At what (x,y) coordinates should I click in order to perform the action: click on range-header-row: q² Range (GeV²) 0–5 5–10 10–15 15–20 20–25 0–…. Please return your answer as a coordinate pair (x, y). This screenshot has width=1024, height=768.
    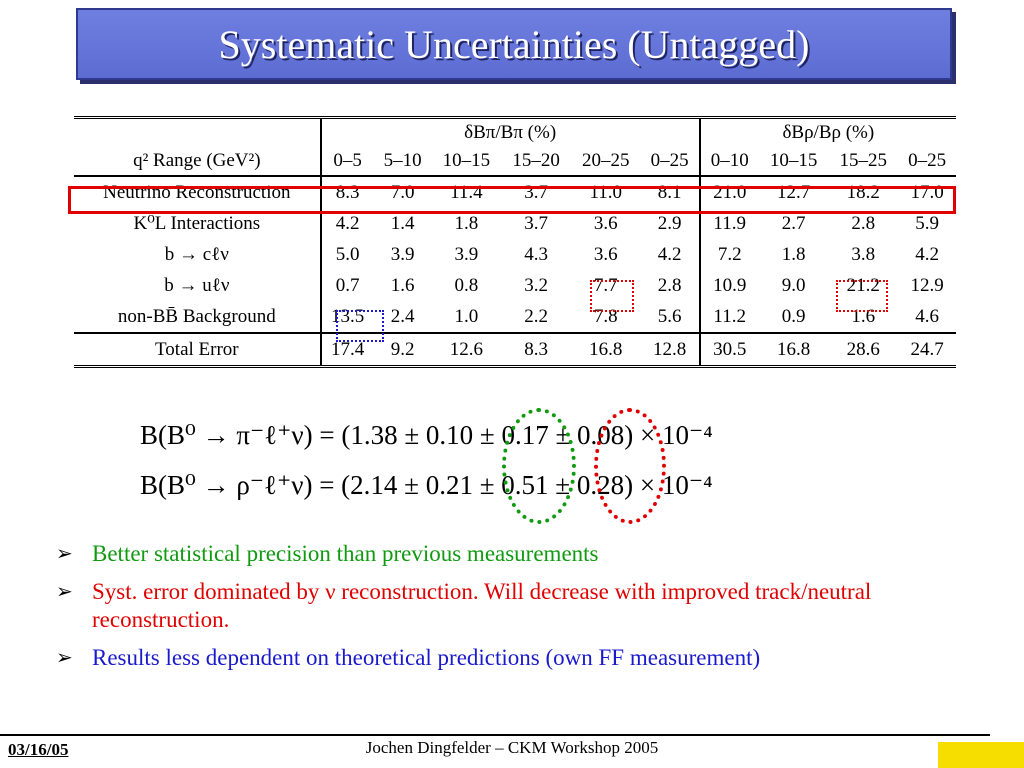
    Looking at the image, I should click on (515, 161).